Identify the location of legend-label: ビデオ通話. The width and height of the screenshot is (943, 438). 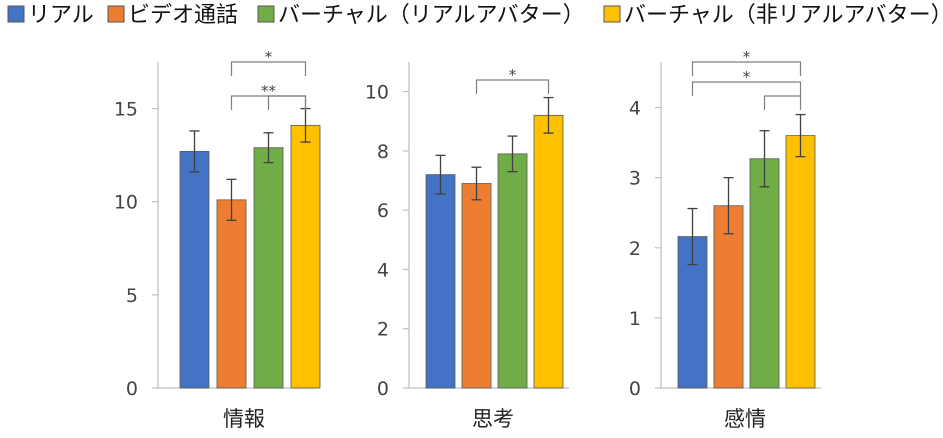
(183, 15).